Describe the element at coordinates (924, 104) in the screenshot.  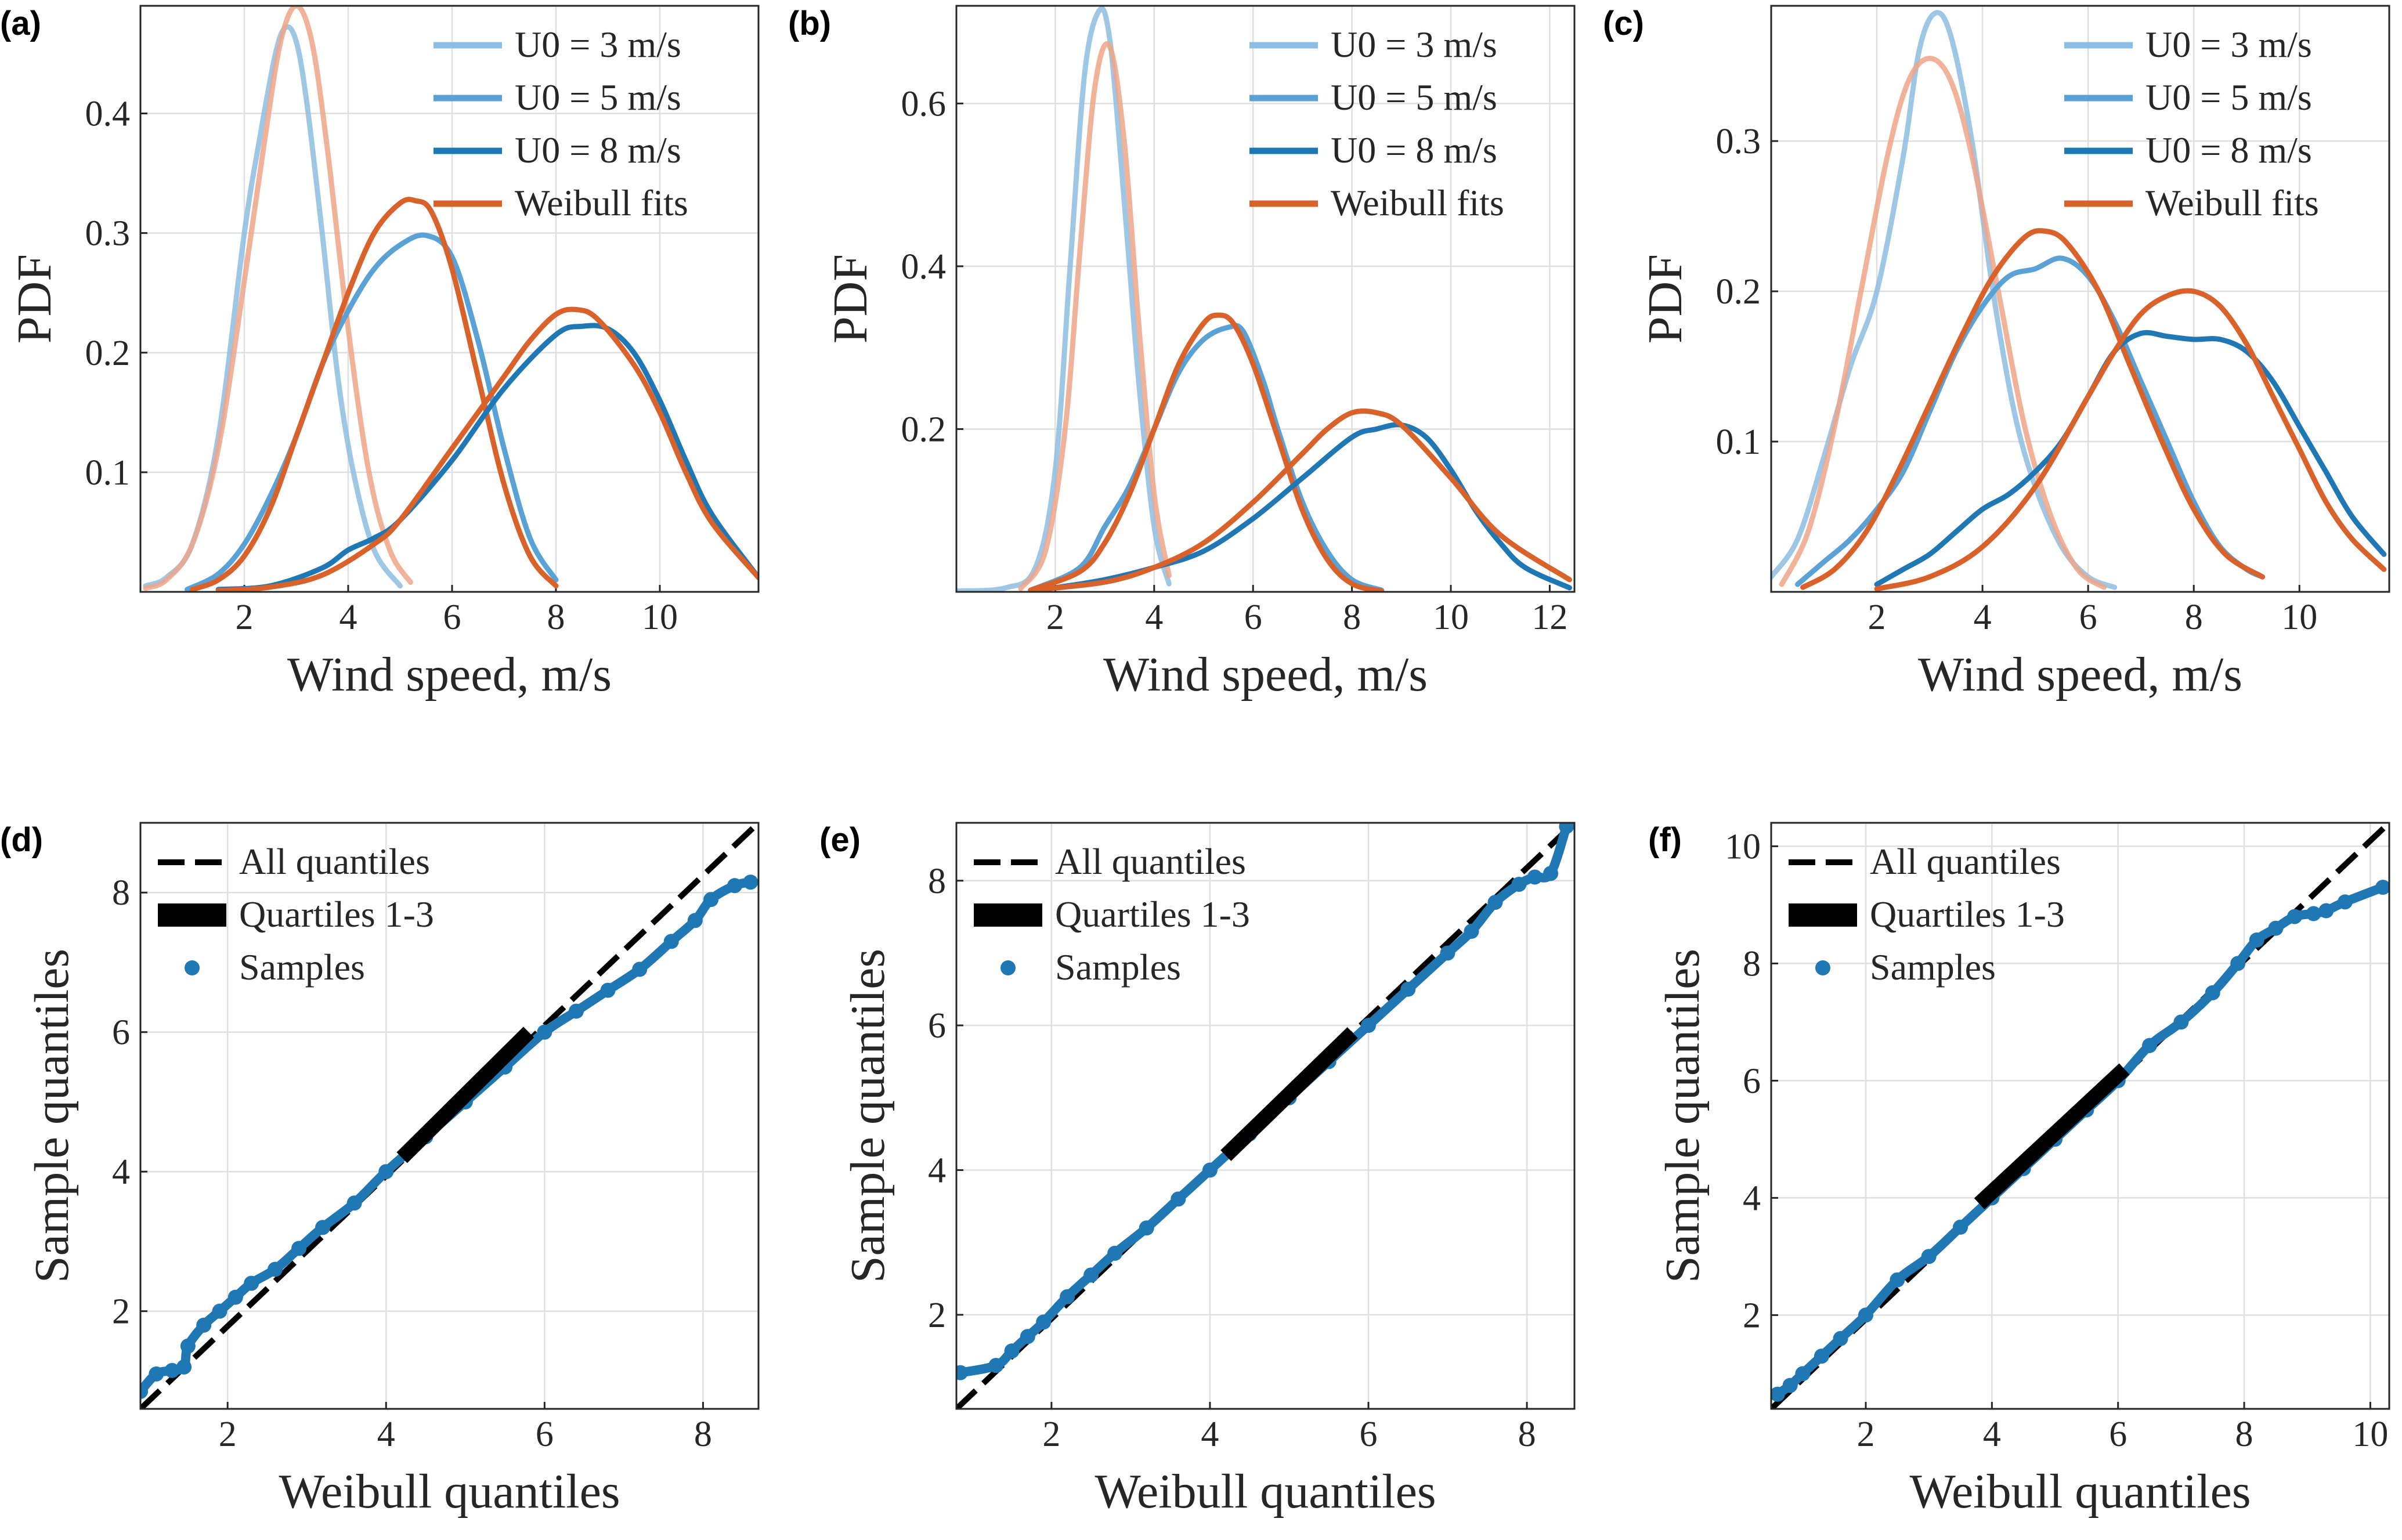
I see `y-tick-label: 0.6` at that location.